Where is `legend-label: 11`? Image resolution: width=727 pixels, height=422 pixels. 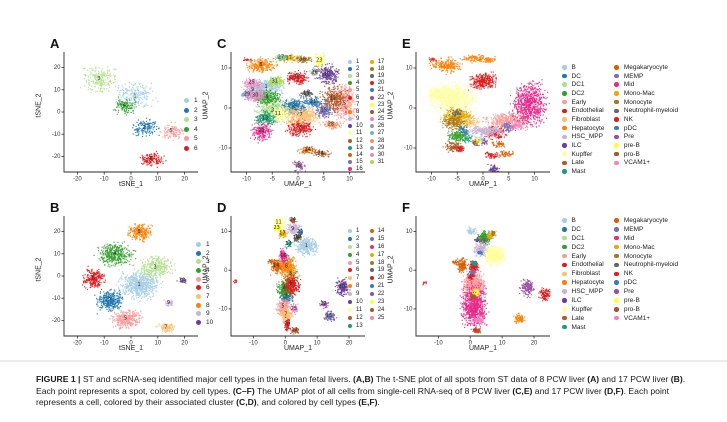 legend-label: 11 is located at coordinates (359, 309).